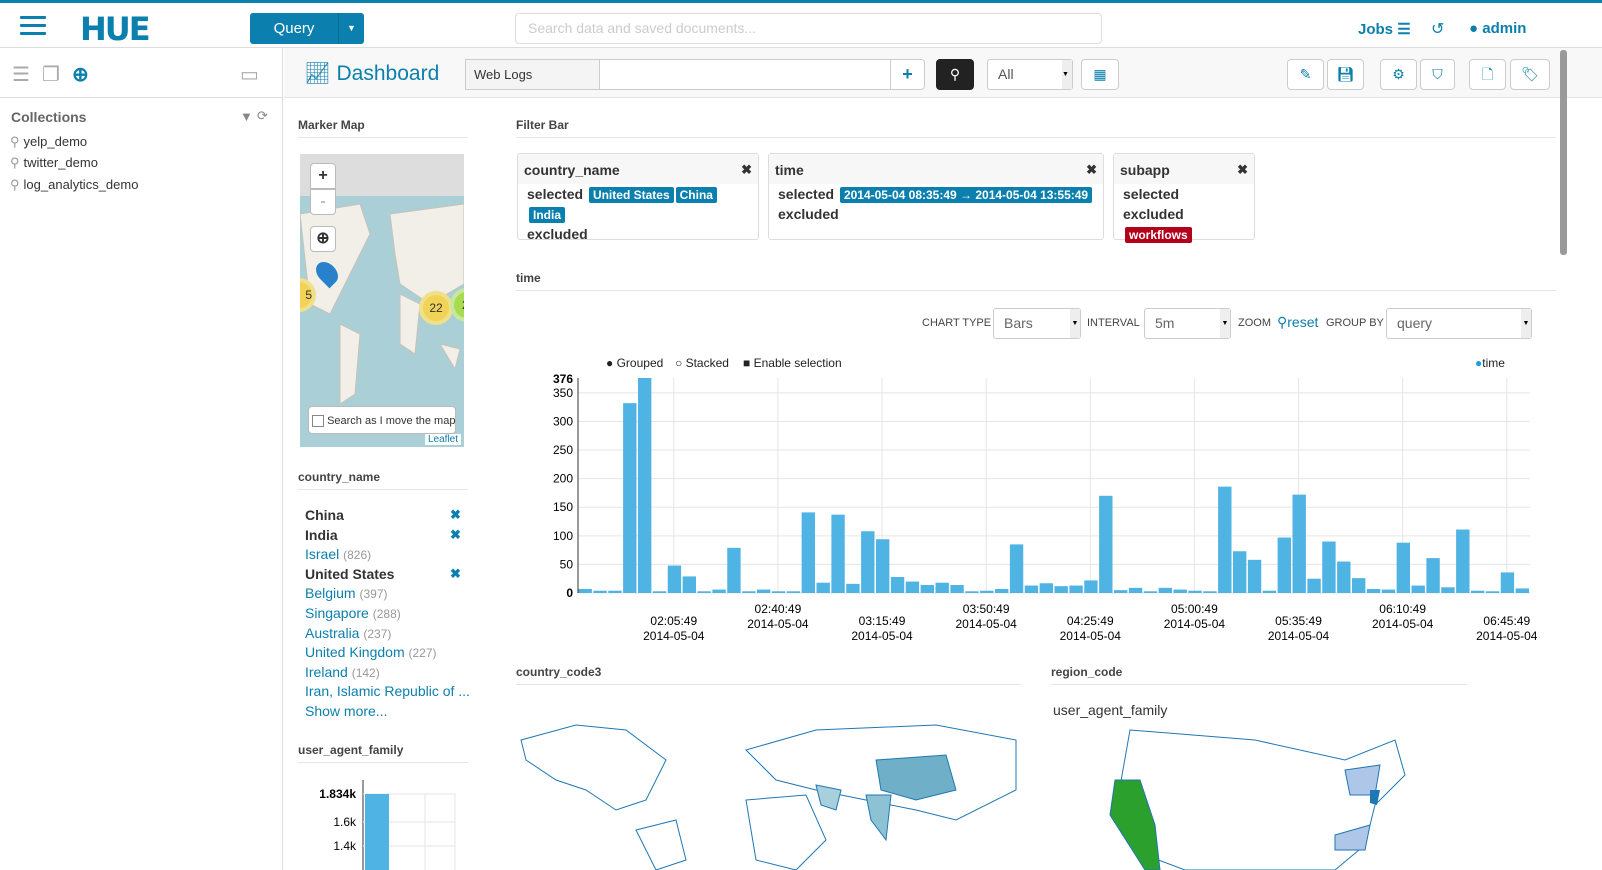  Describe the element at coordinates (349, 574) in the screenshot. I see `facet-item: United States` at that location.